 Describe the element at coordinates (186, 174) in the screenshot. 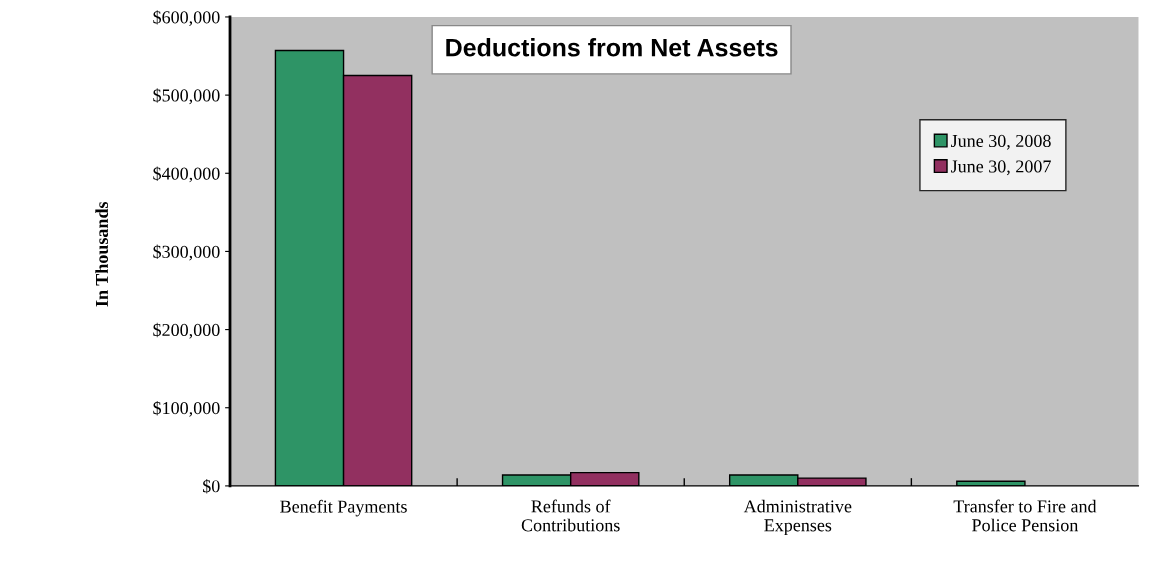

I see `y-tick-label: $400,000` at that location.